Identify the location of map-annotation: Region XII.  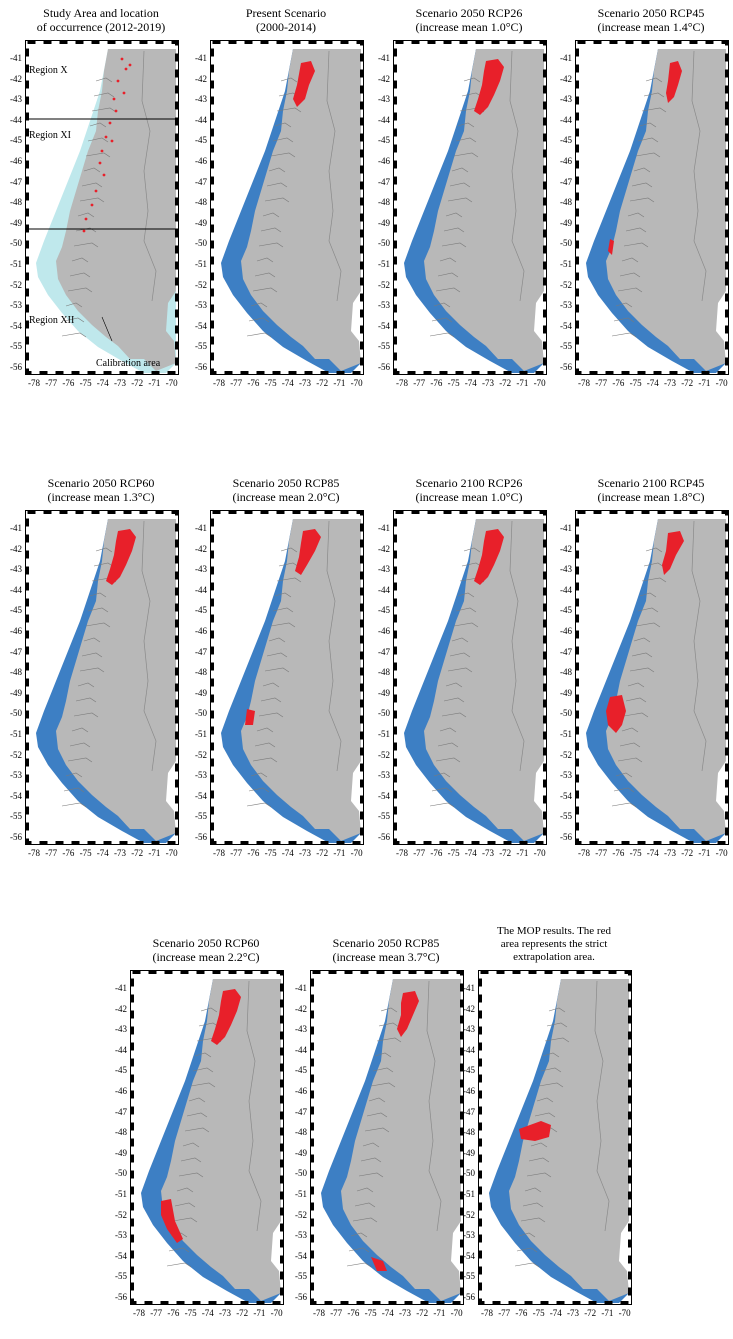
(52, 320).